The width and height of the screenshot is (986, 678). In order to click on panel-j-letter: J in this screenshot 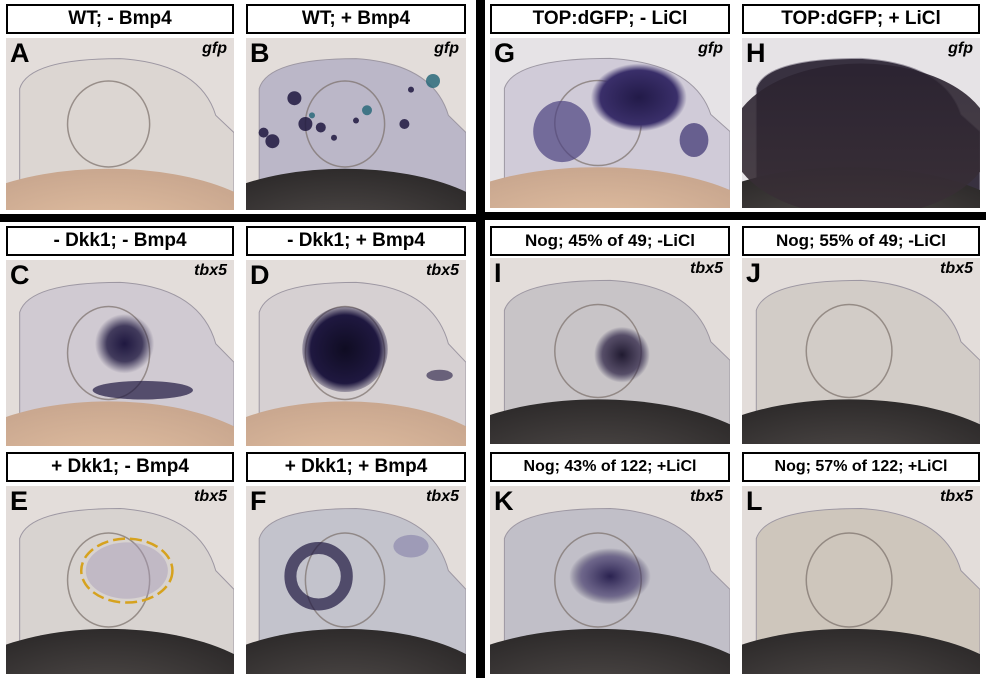, I will do `click(754, 273)`.